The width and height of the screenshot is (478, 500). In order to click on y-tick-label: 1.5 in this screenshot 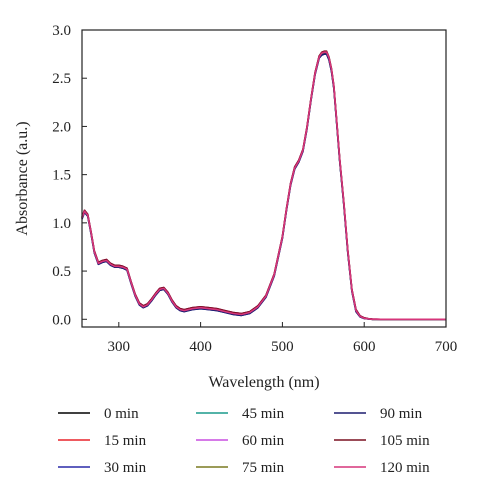, I will do `click(61, 176)`.